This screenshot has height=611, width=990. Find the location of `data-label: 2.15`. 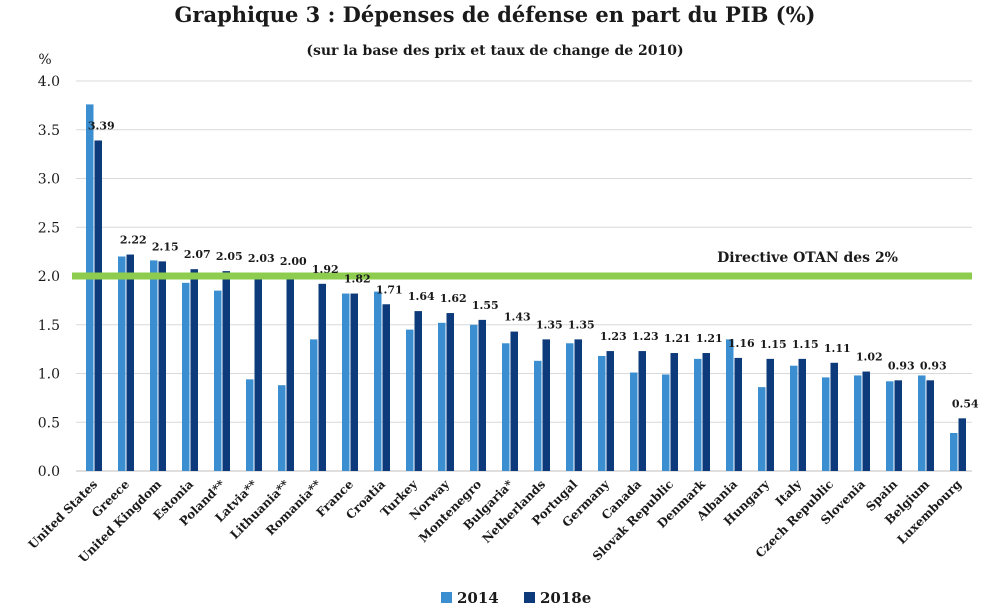

data-label: 2.15 is located at coordinates (165, 246).